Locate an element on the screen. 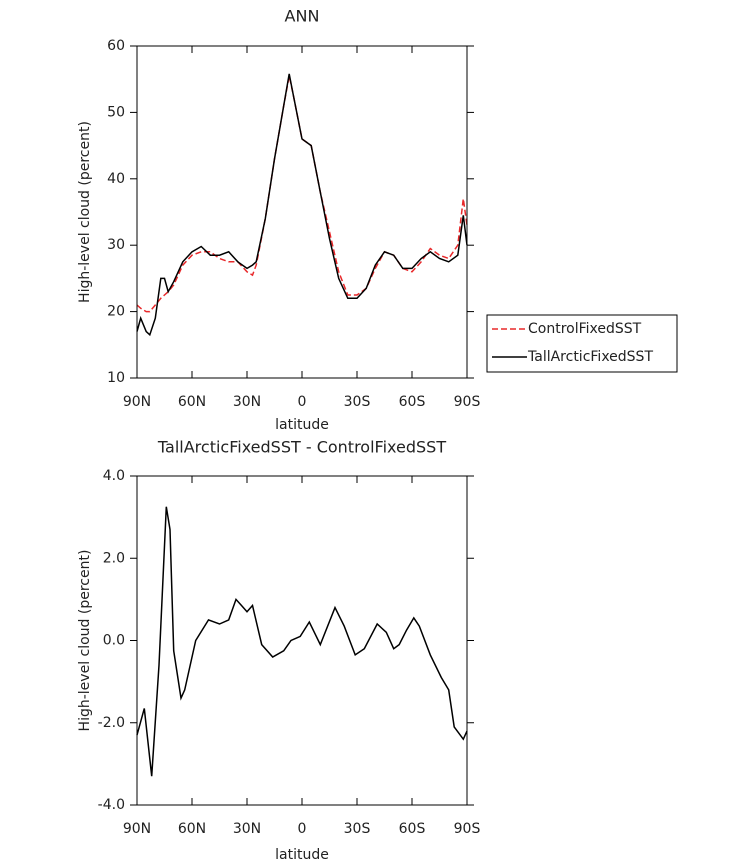  y-tick-label: 2.0 is located at coordinates (114, 558).